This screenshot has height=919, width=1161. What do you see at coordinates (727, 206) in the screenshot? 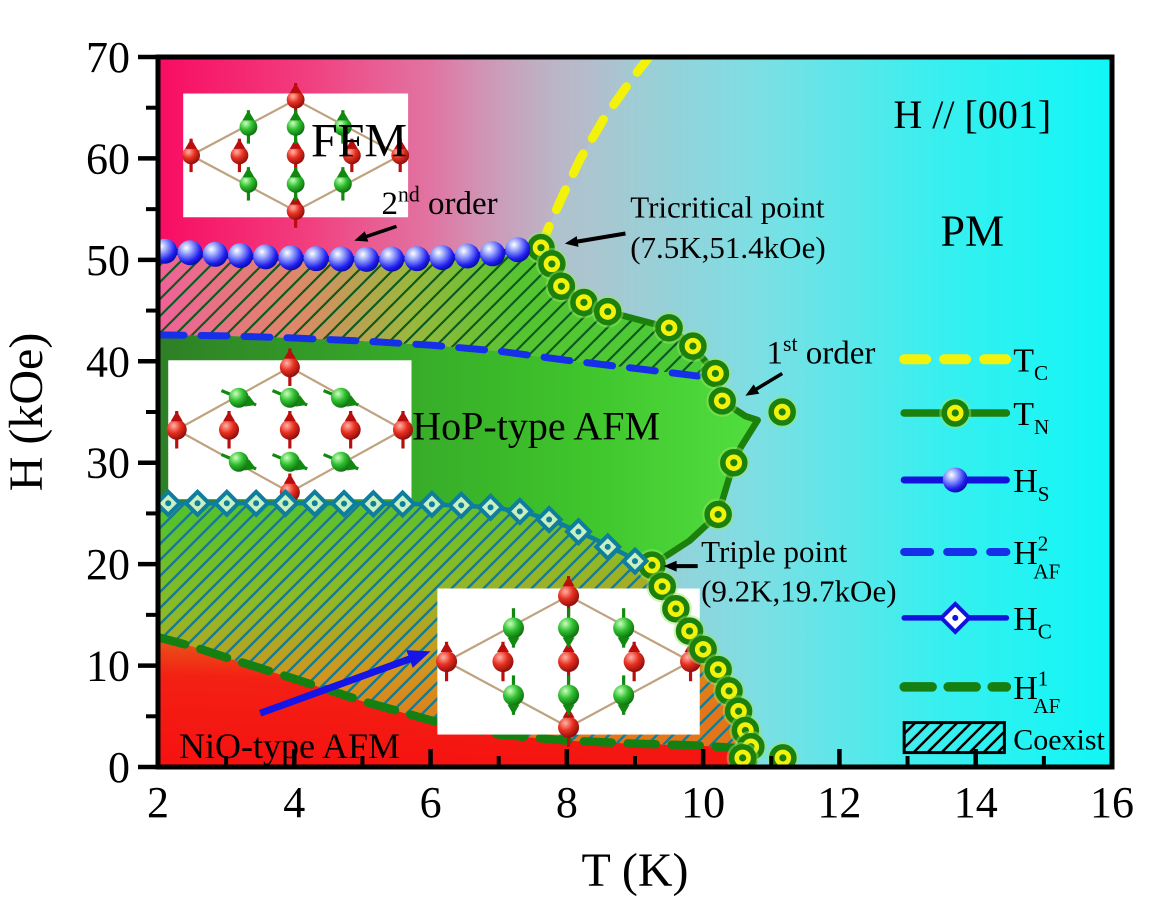
I see `tricritical-point-text-line-0: Tricritical point` at bounding box center [727, 206].